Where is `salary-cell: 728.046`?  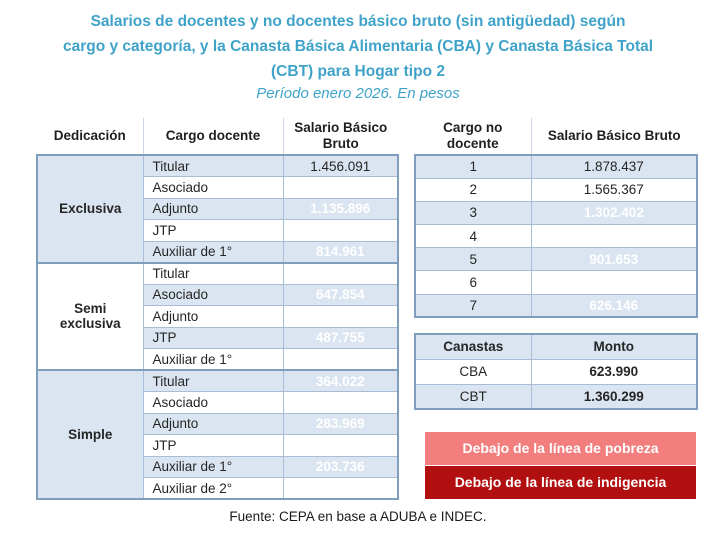 salary-cell: 728.046 is located at coordinates (340, 273).